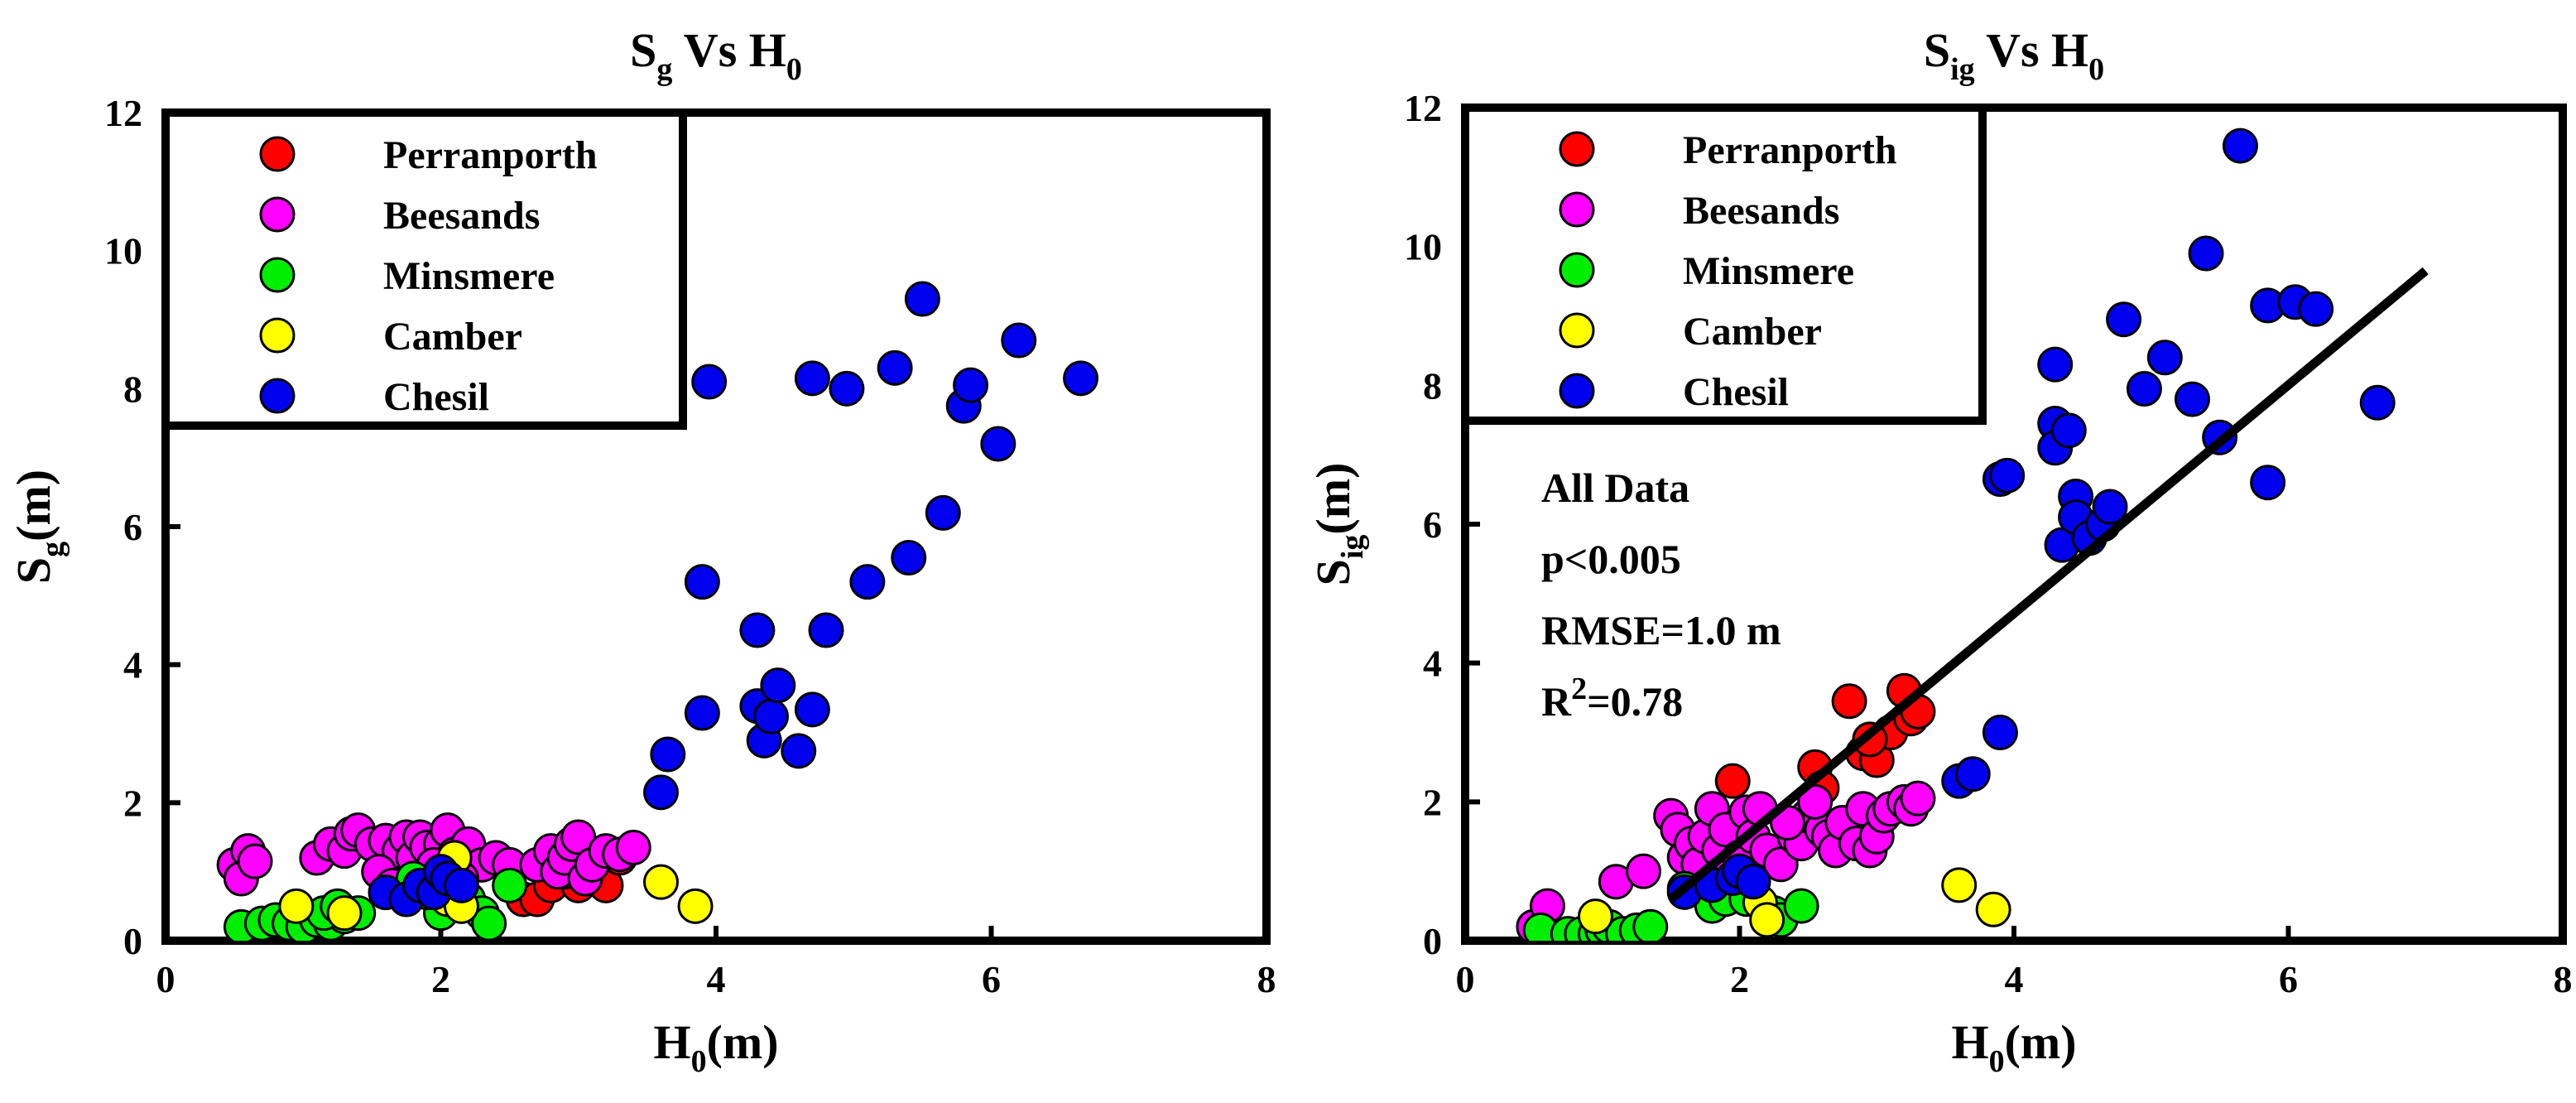  What do you see at coordinates (1423, 247) in the screenshot?
I see `right-y-tick-label: 10` at bounding box center [1423, 247].